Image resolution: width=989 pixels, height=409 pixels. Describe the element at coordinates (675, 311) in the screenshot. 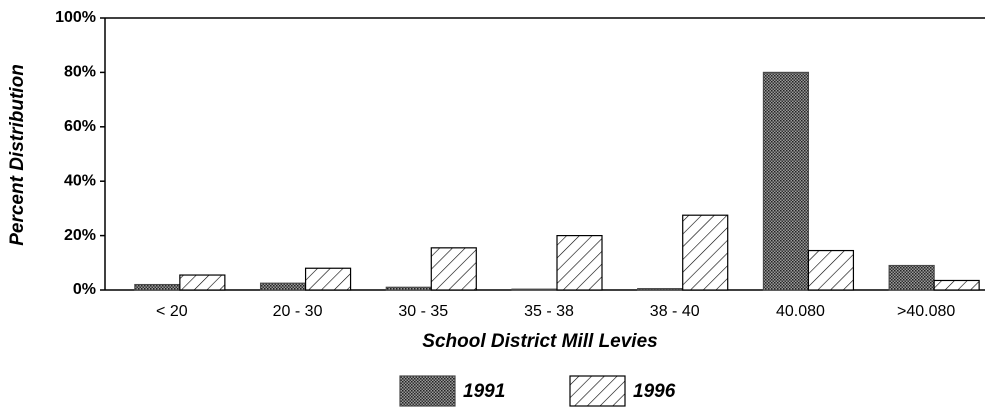

I see `x-tick-label: 38 - 40` at that location.